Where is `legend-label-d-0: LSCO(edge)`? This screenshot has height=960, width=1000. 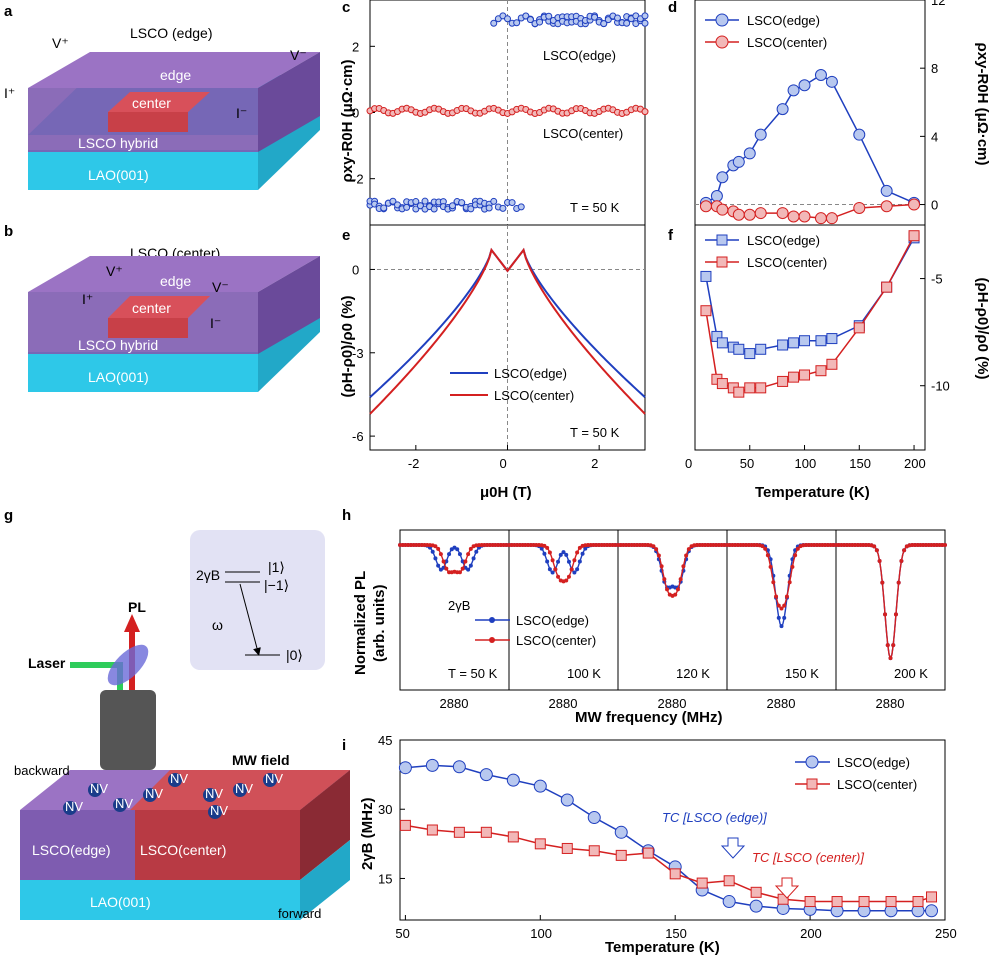
legend-label-d-0: LSCO(edge) is located at coordinates (783, 20).